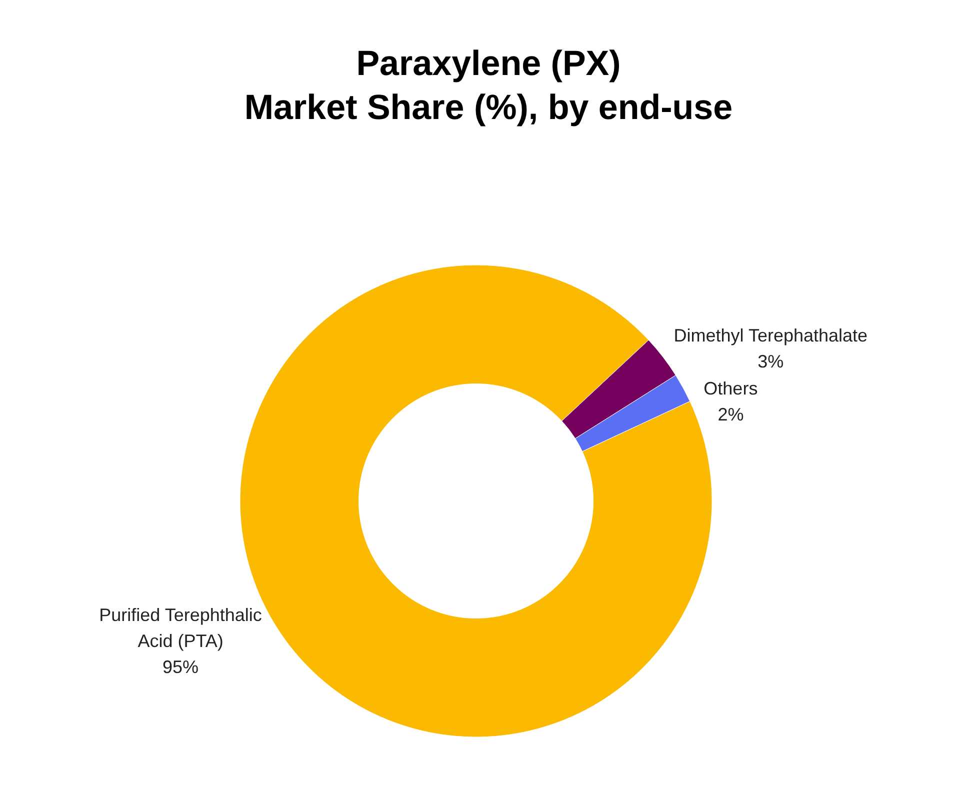 This screenshot has height=802, width=977. What do you see at coordinates (771, 335) in the screenshot?
I see `slice-label: Dimethyl Terephathalate` at bounding box center [771, 335].